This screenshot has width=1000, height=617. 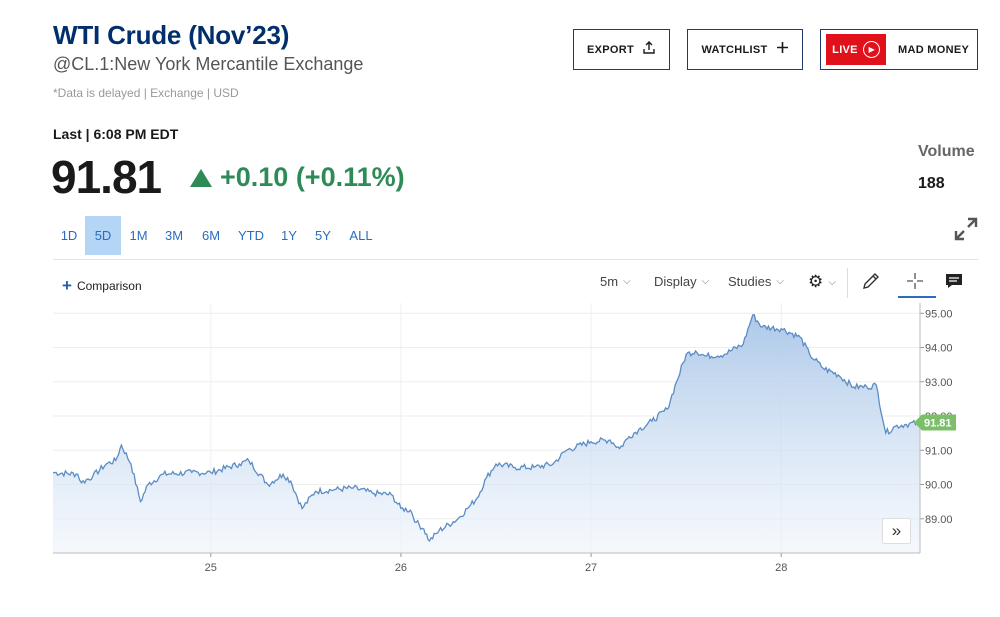 I want to click on watchlist-label: WATCHLIST, so click(x=734, y=49).